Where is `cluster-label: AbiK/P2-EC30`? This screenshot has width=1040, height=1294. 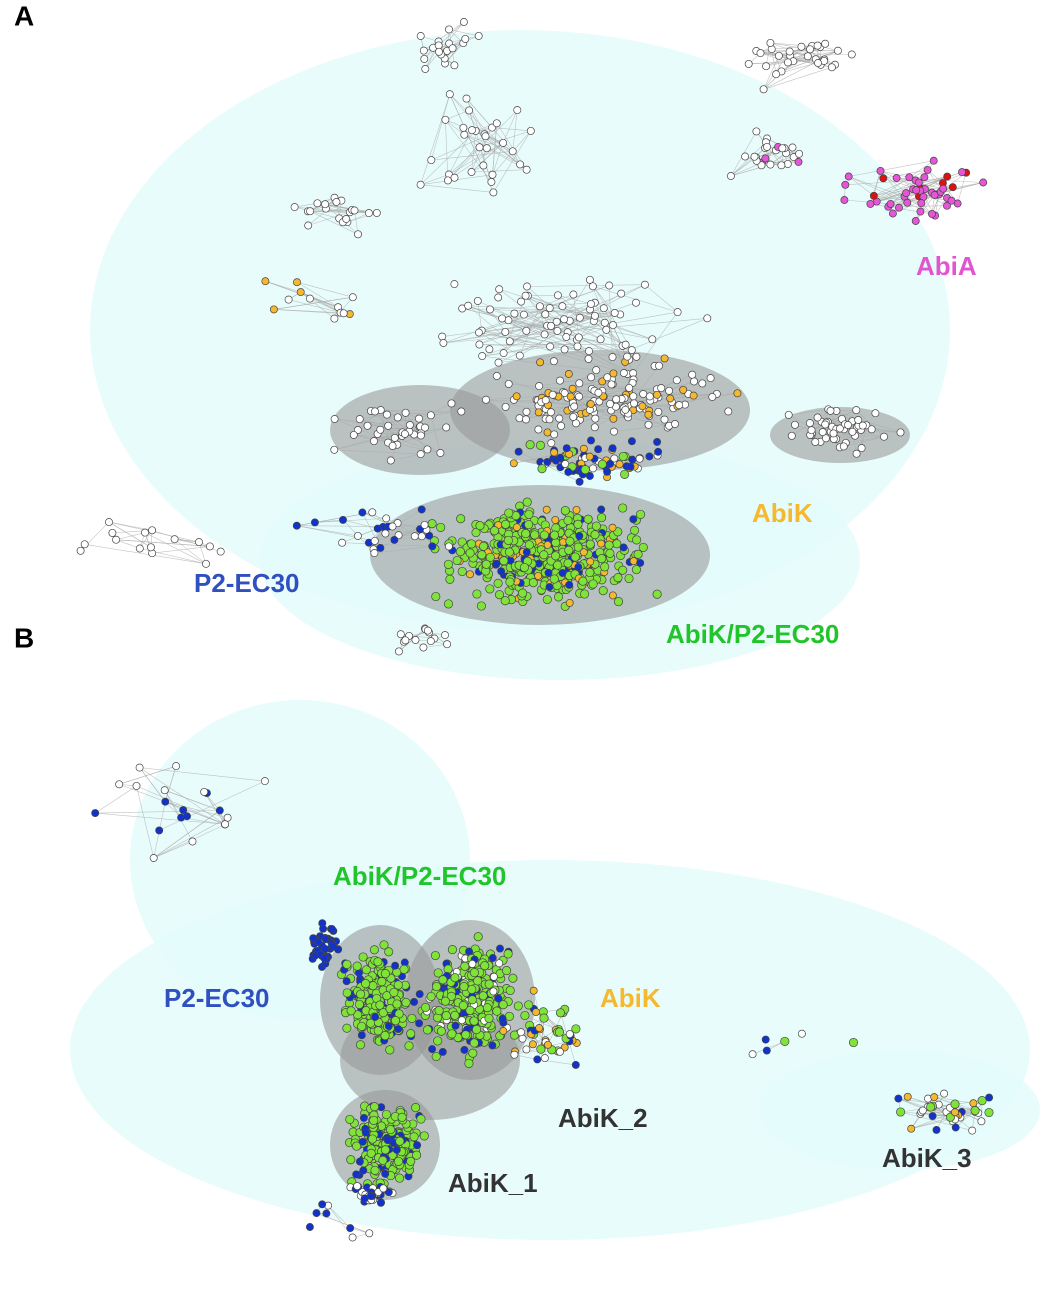 cluster-label: AbiK/P2-EC30 is located at coordinates (752, 634).